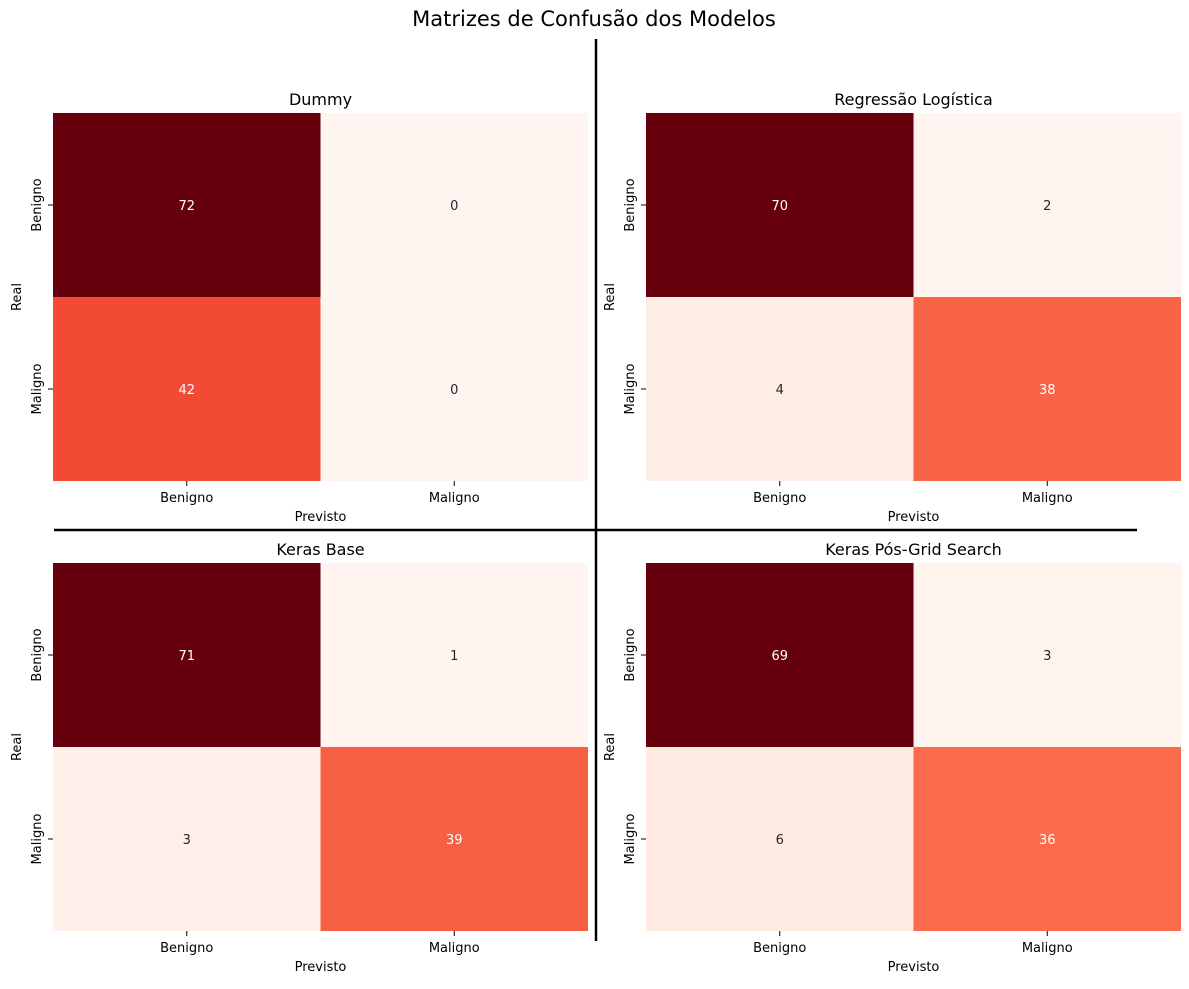 Image resolution: width=1189 pixels, height=989 pixels. What do you see at coordinates (320, 549) in the screenshot?
I see `panel-title: Keras Base` at bounding box center [320, 549].